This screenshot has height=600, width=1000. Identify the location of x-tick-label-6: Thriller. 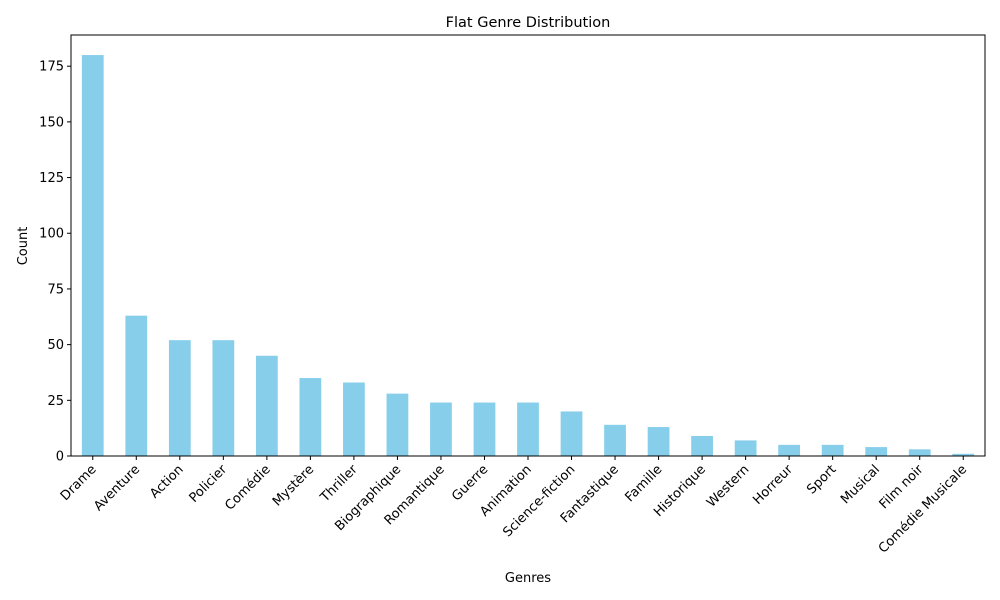
(339, 484).